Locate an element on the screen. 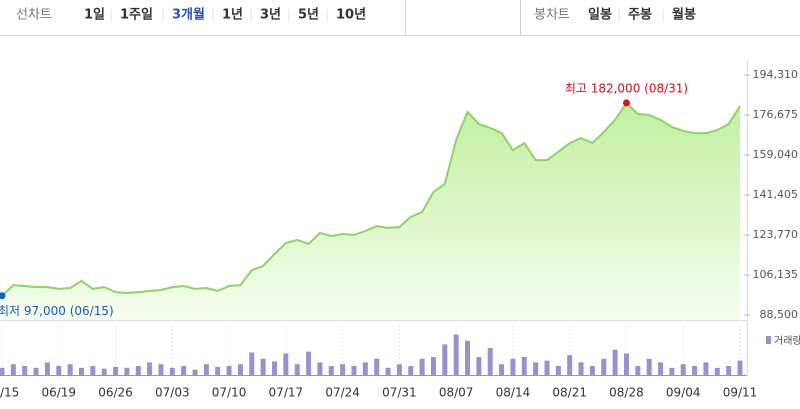 The image size is (800, 409). y-tick-label: 106,135 is located at coordinates (776, 274).